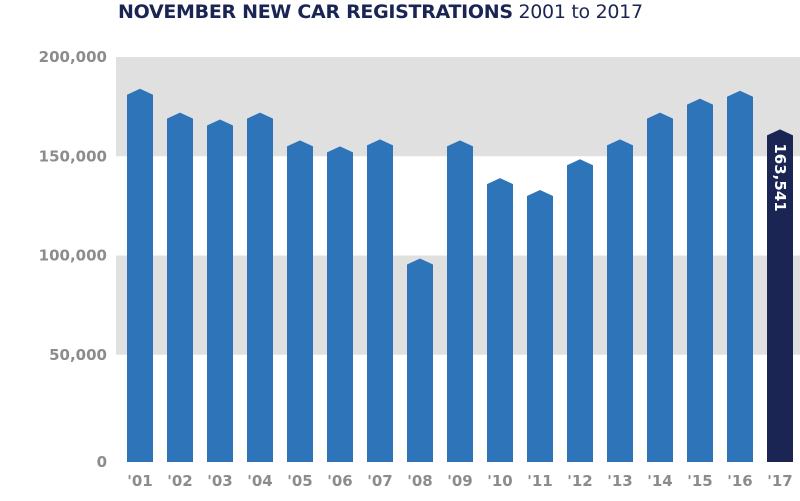 The width and height of the screenshot is (800, 501). What do you see at coordinates (699, 481) in the screenshot?
I see `x-tick-label: '15` at bounding box center [699, 481].